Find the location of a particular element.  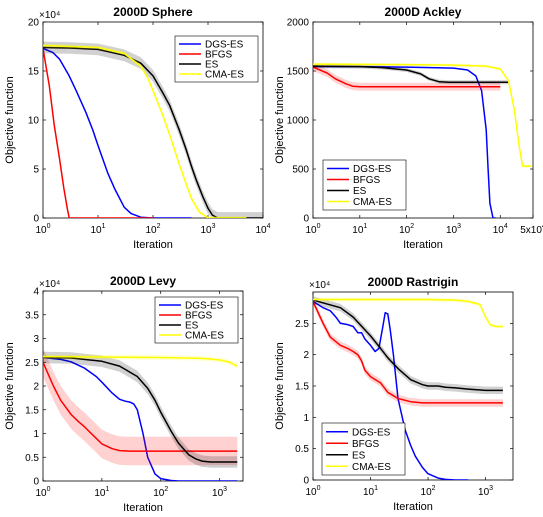

chart-title: 2000D Rastrigin is located at coordinates (413, 282).